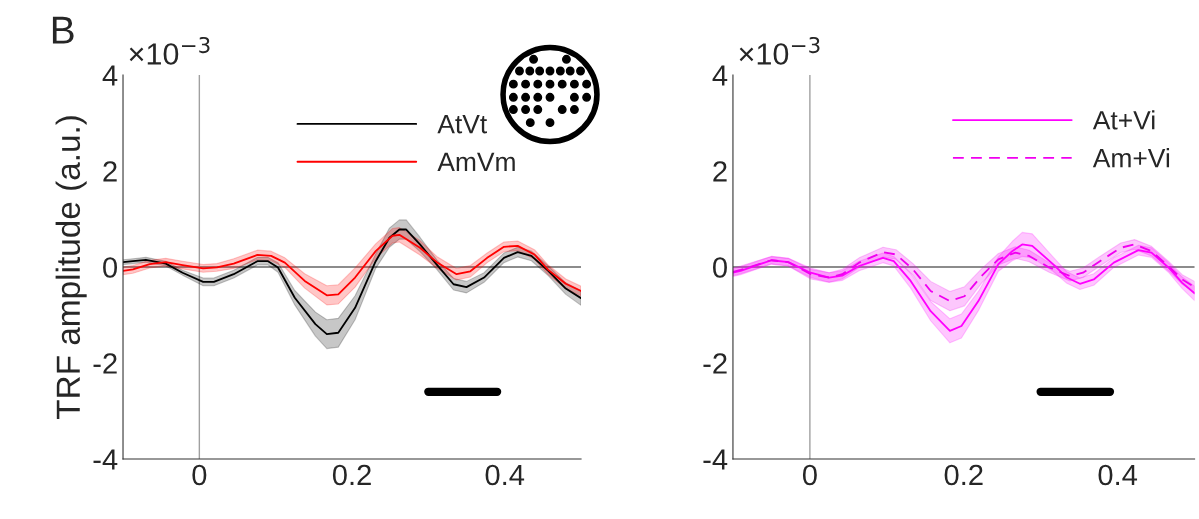  I want to click on legend-label: AtVt, so click(462, 124).